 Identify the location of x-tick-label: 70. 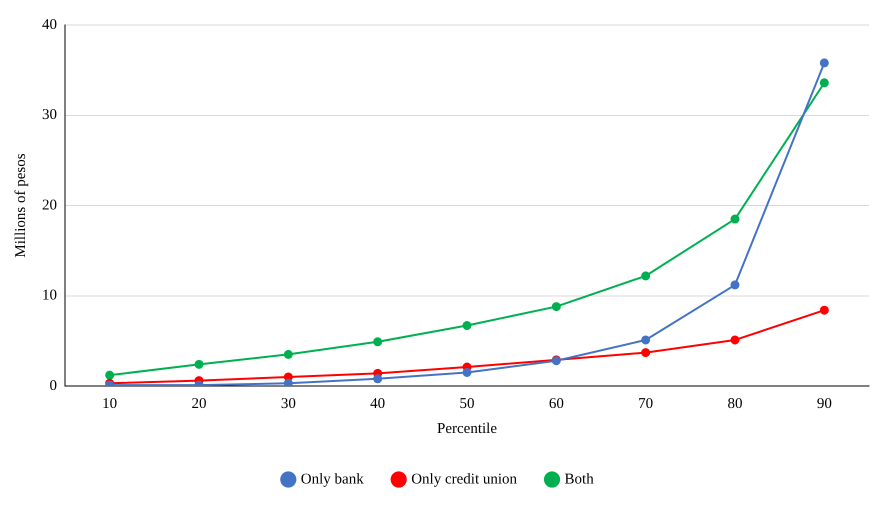
(646, 404).